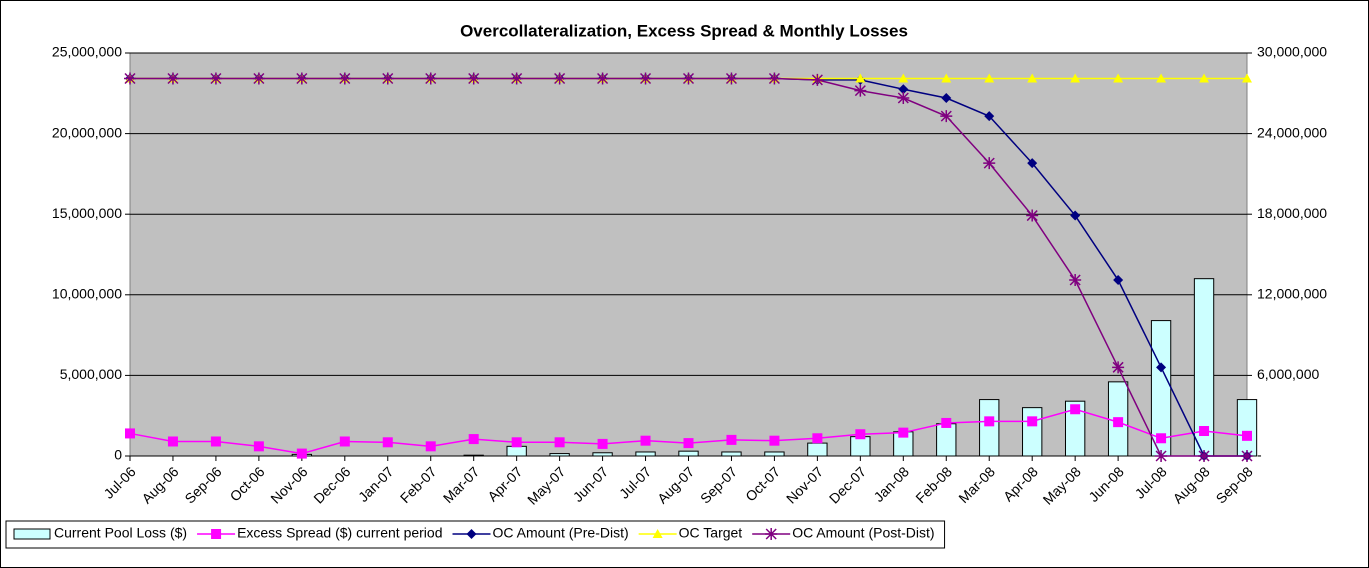  Describe the element at coordinates (87, 52) in the screenshot. I see `y-tick-label: 25,000,000` at that location.